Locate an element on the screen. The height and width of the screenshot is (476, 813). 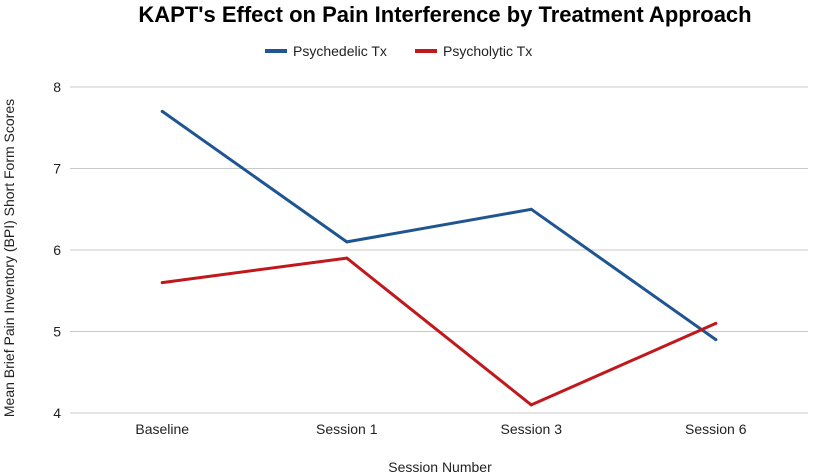
x-axis-ticks: Baseline Session 1 Session 3 Session 6 is located at coordinates (440, 429).